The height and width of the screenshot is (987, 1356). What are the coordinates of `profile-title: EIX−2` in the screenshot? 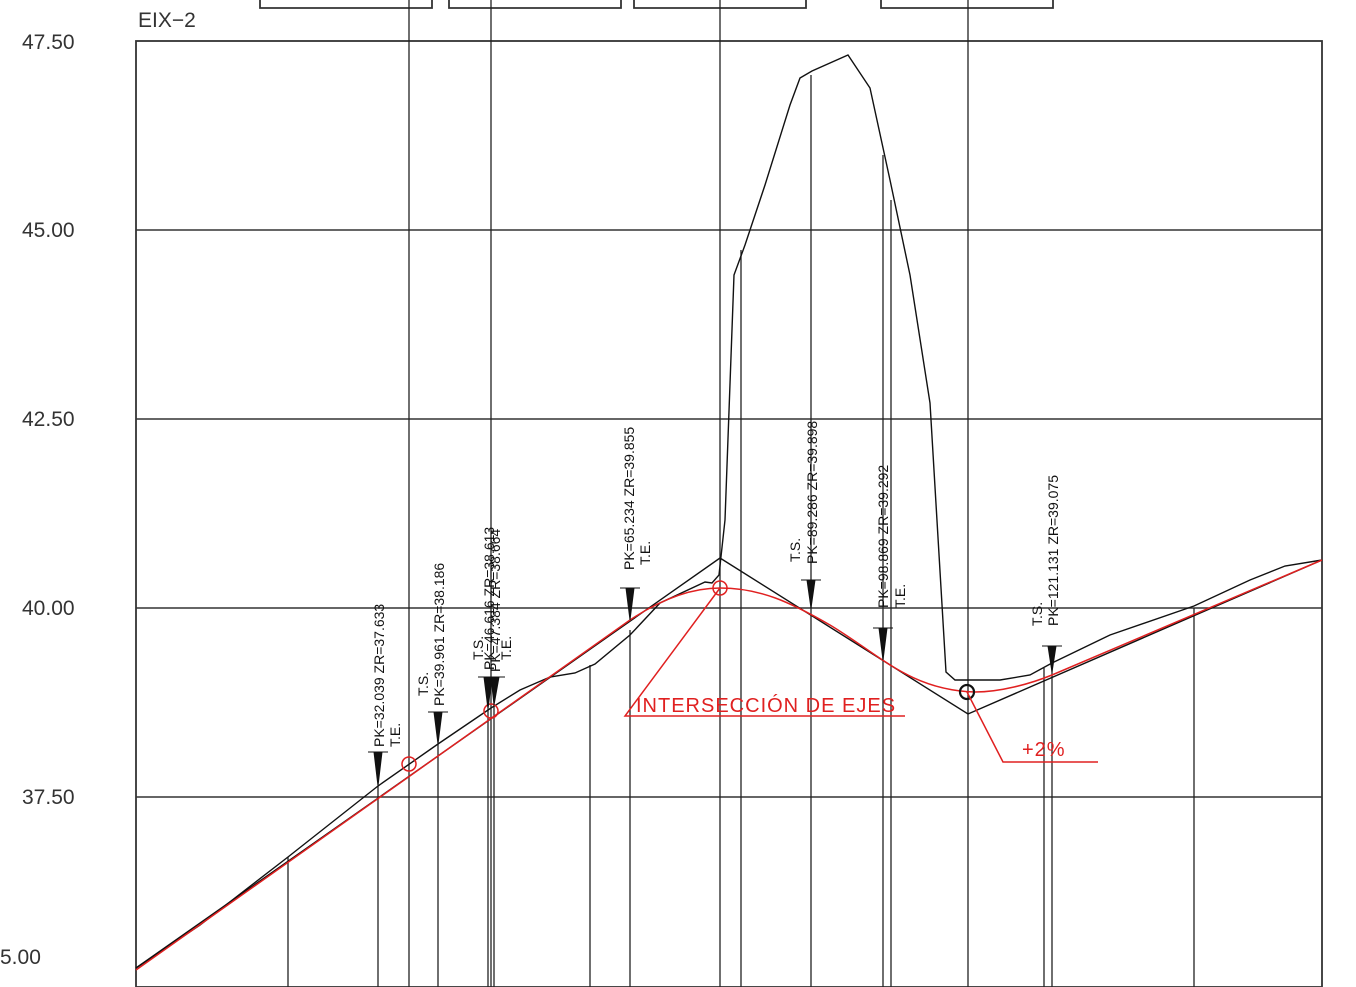 It's located at (167, 20).